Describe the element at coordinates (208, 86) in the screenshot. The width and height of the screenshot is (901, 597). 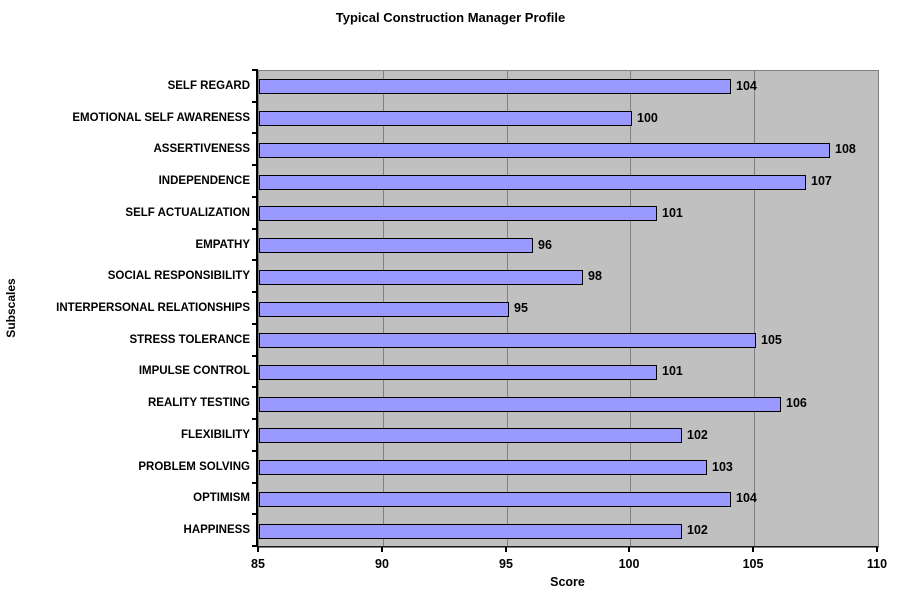
I see `category-label: SELF REGARD` at that location.